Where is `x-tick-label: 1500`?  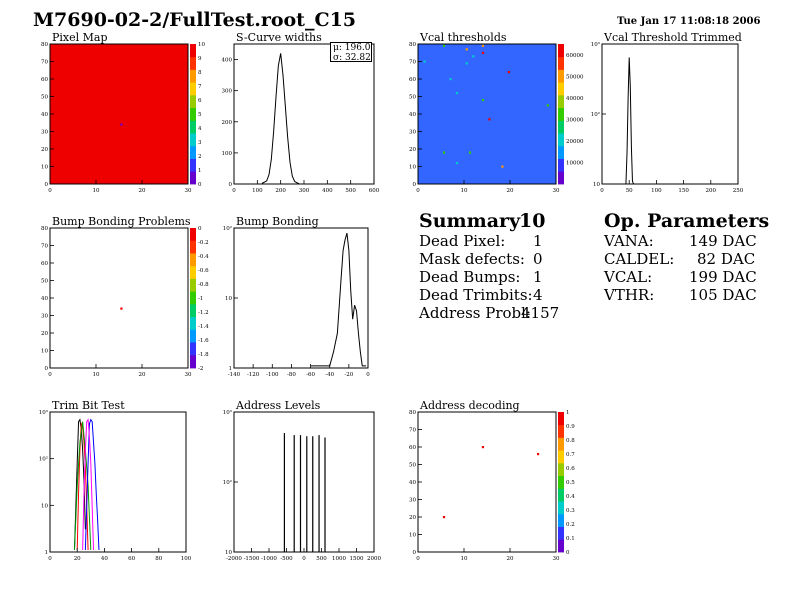 x-tick-label: 1500 is located at coordinates (357, 559).